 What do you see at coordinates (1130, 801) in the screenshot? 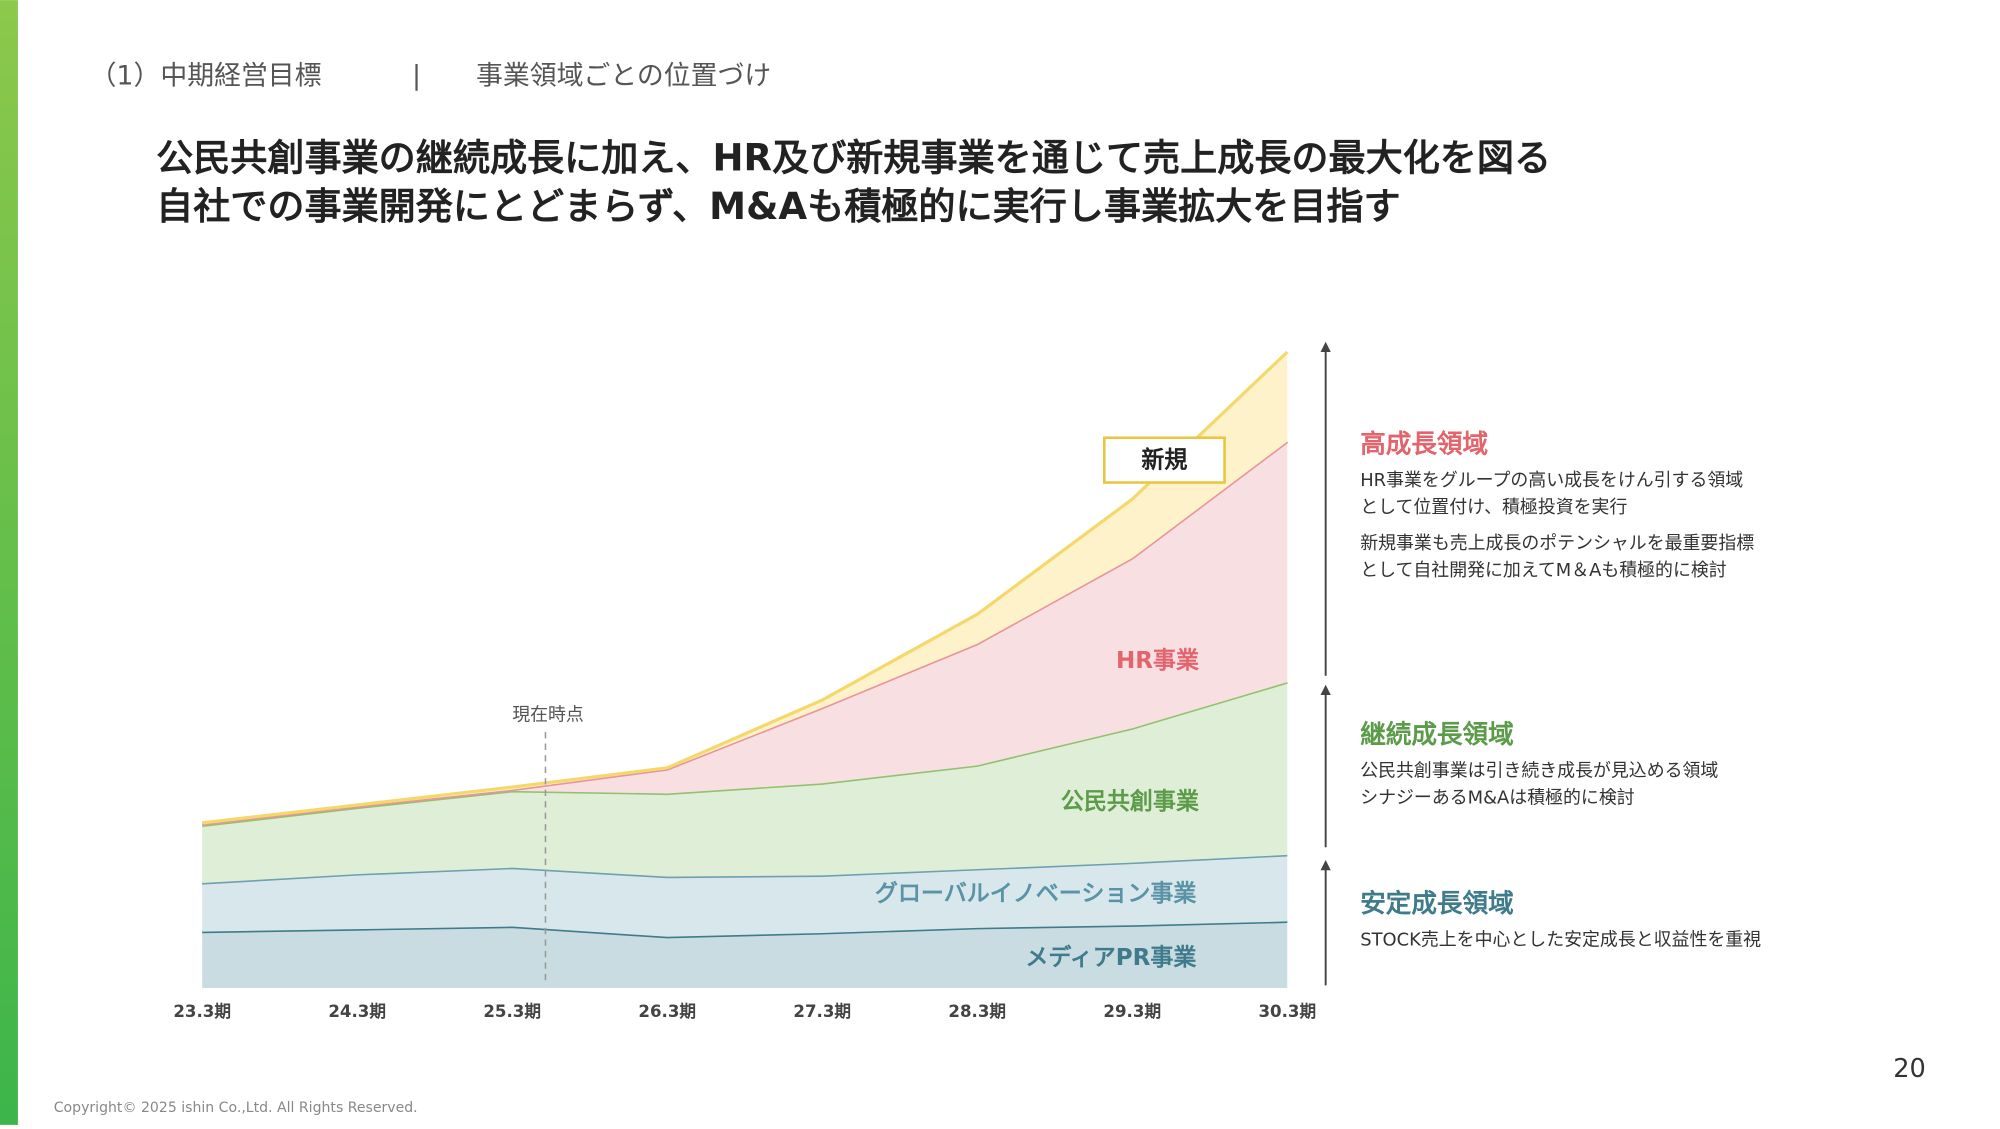
I see `series-label: 公民共創事業` at bounding box center [1130, 801].